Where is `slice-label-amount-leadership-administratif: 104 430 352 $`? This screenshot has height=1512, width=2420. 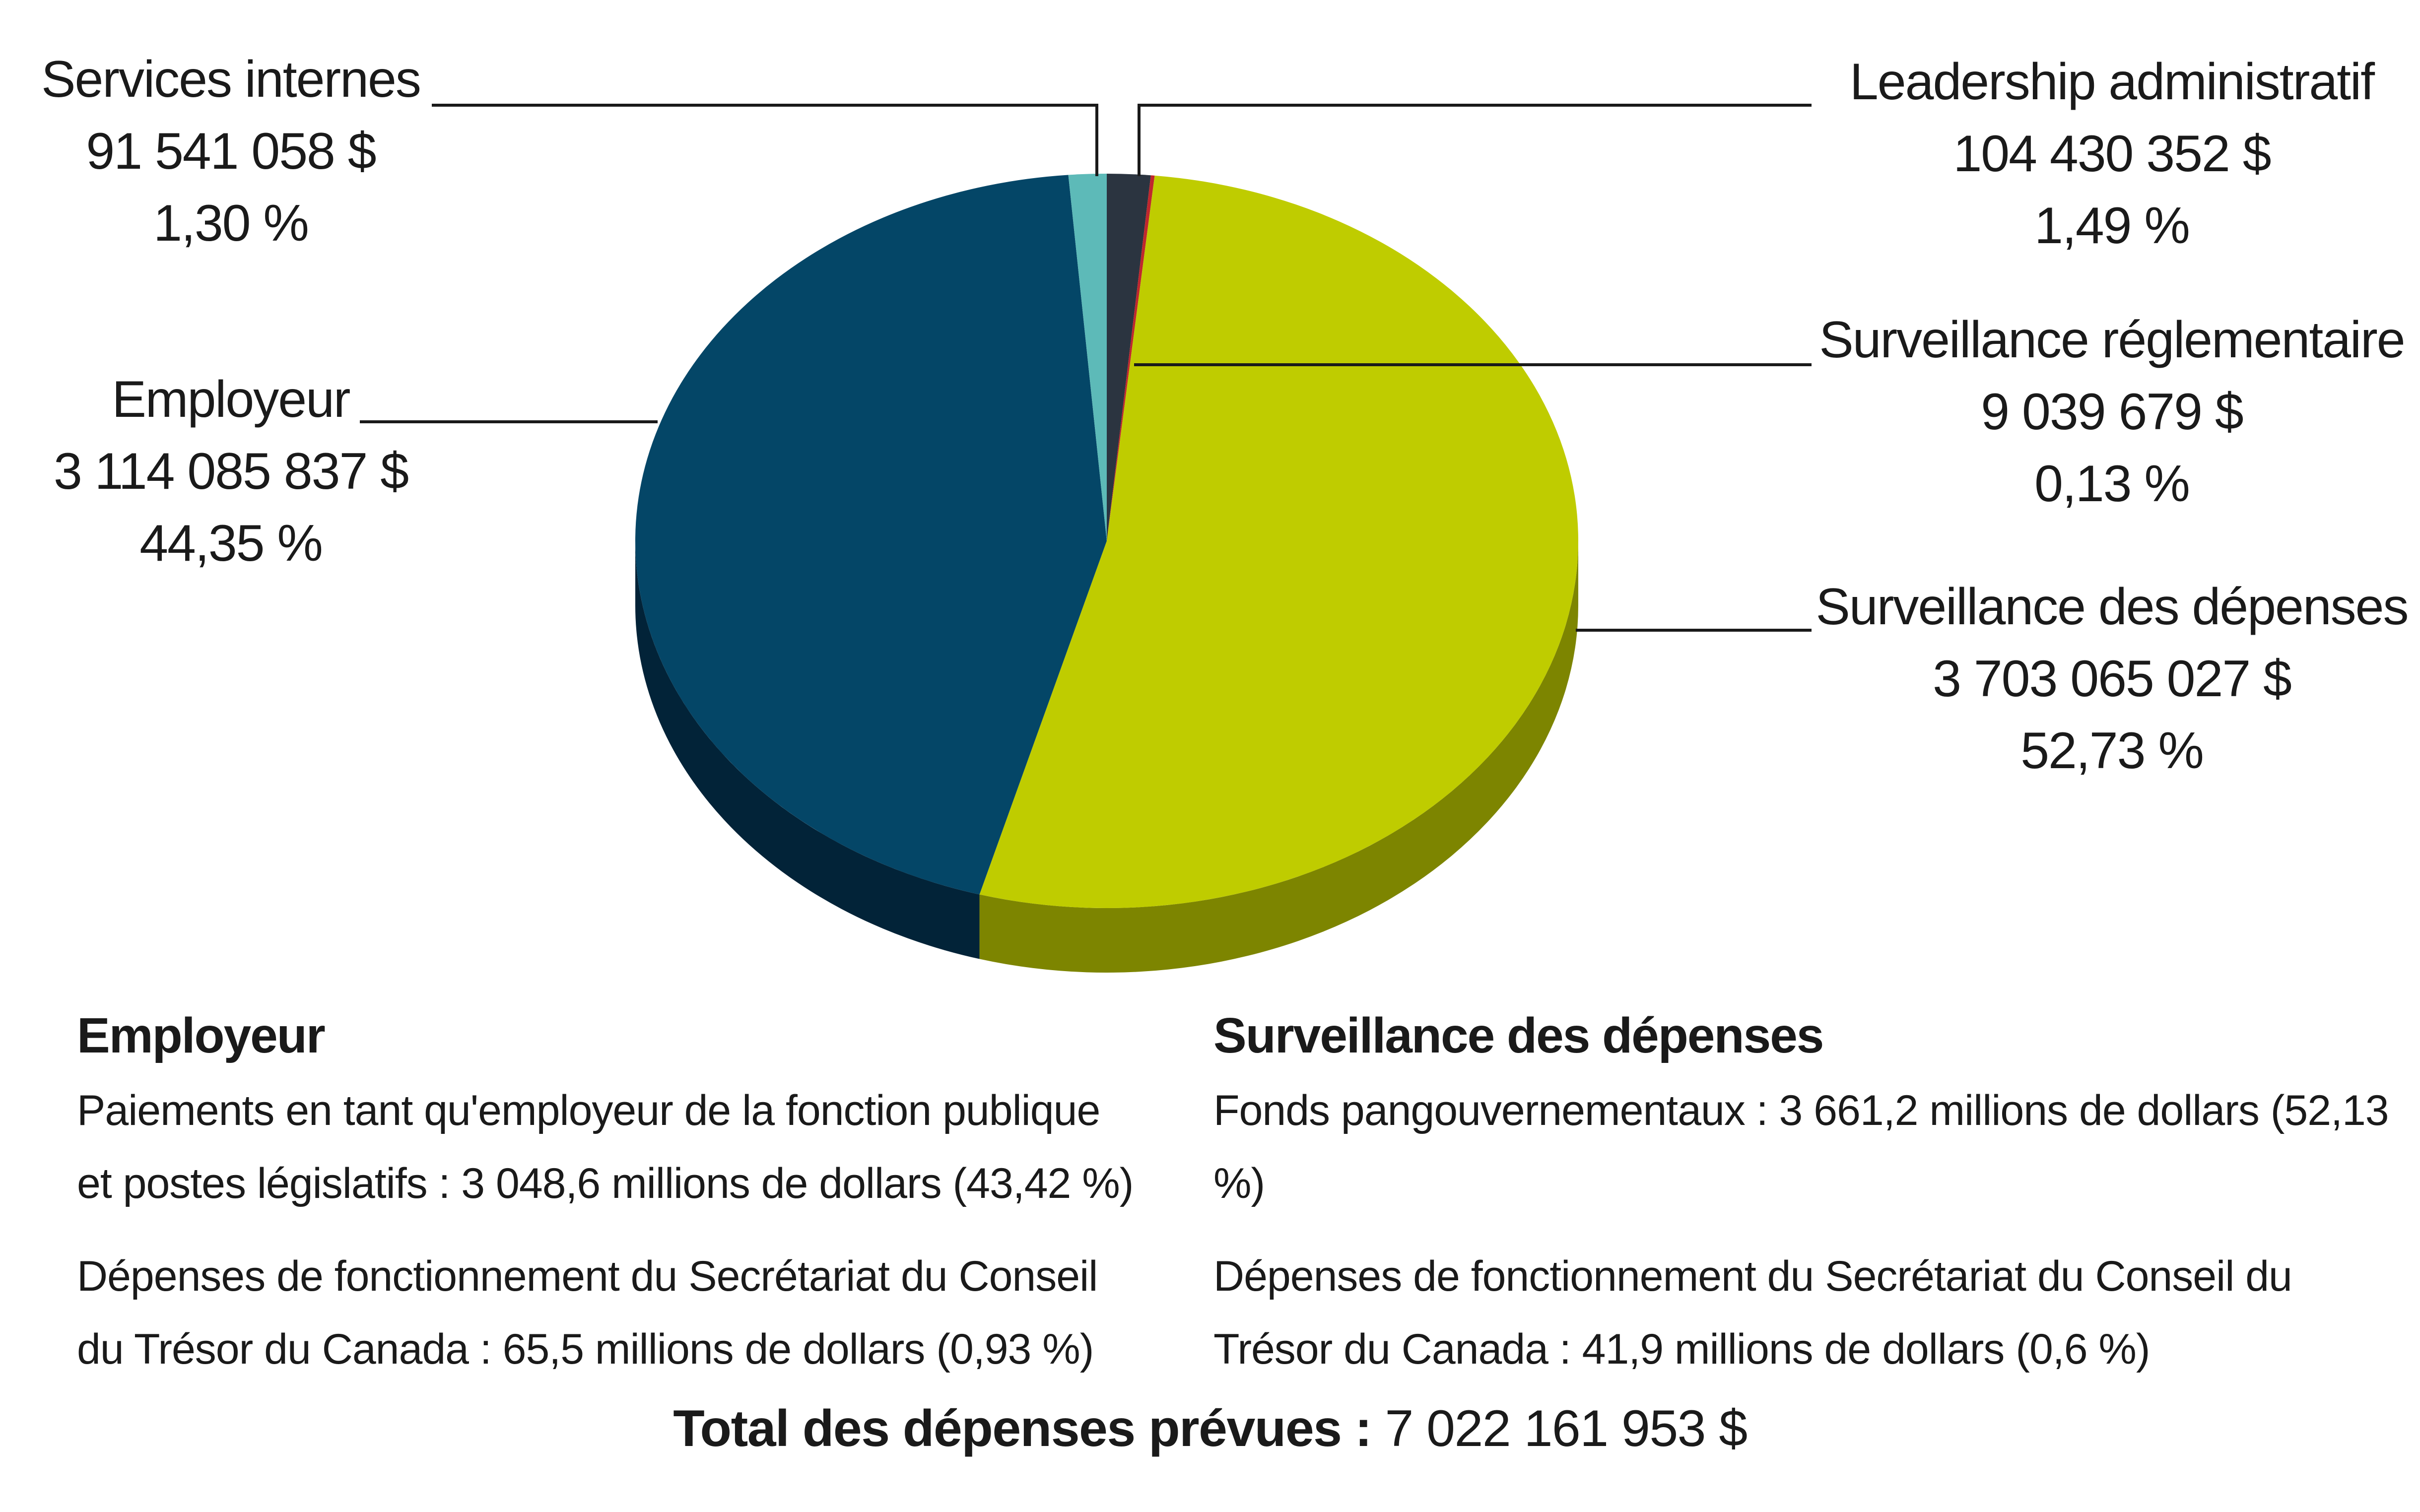 slice-label-amount-leadership-administratif: 104 430 352 $ is located at coordinates (2112, 154).